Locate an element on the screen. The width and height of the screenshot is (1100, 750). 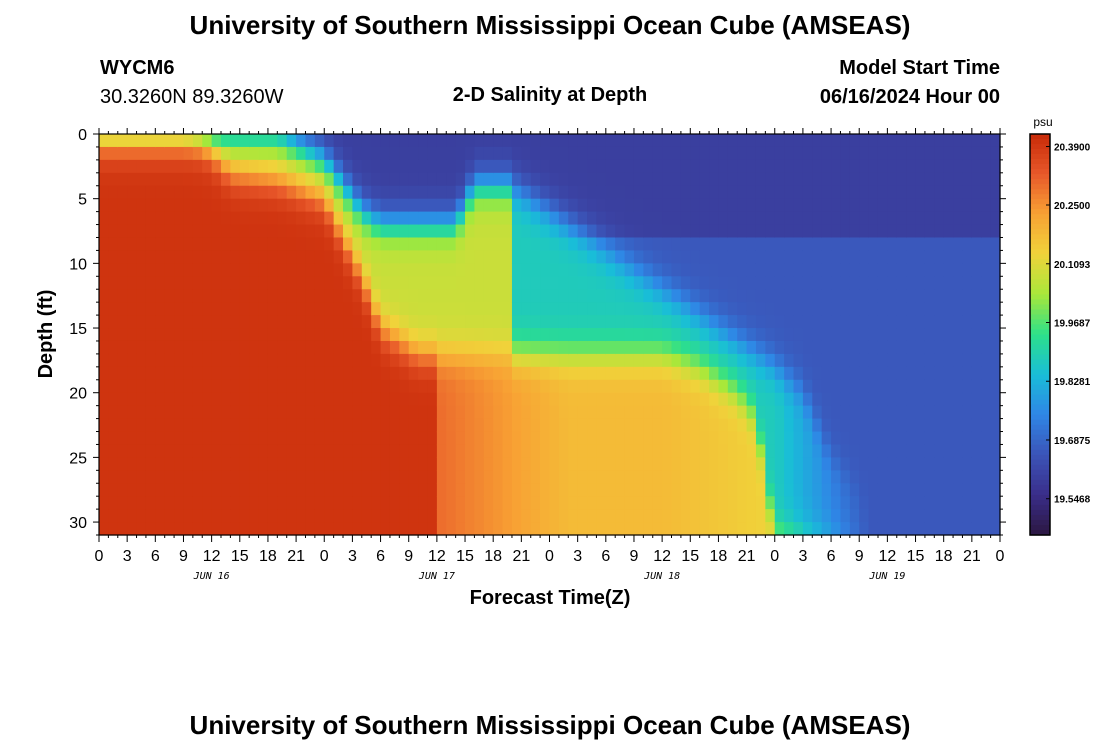
colorbar-segment is located at coordinates (1040, 322).